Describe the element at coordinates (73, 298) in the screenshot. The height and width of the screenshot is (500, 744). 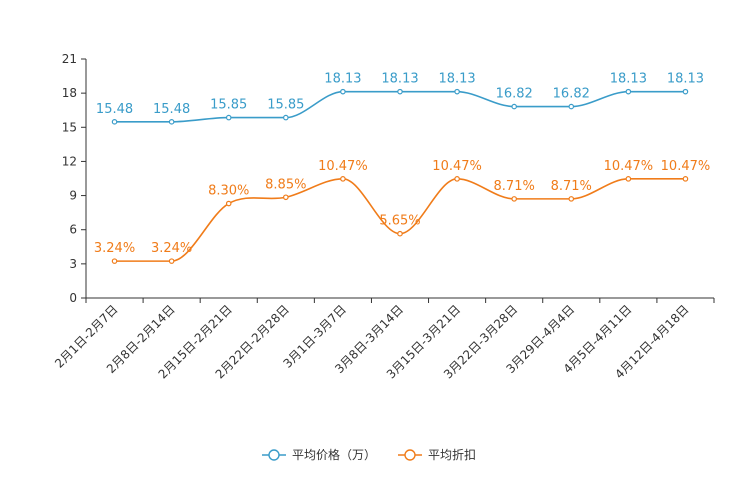
I see `y-tick-label: 0` at that location.